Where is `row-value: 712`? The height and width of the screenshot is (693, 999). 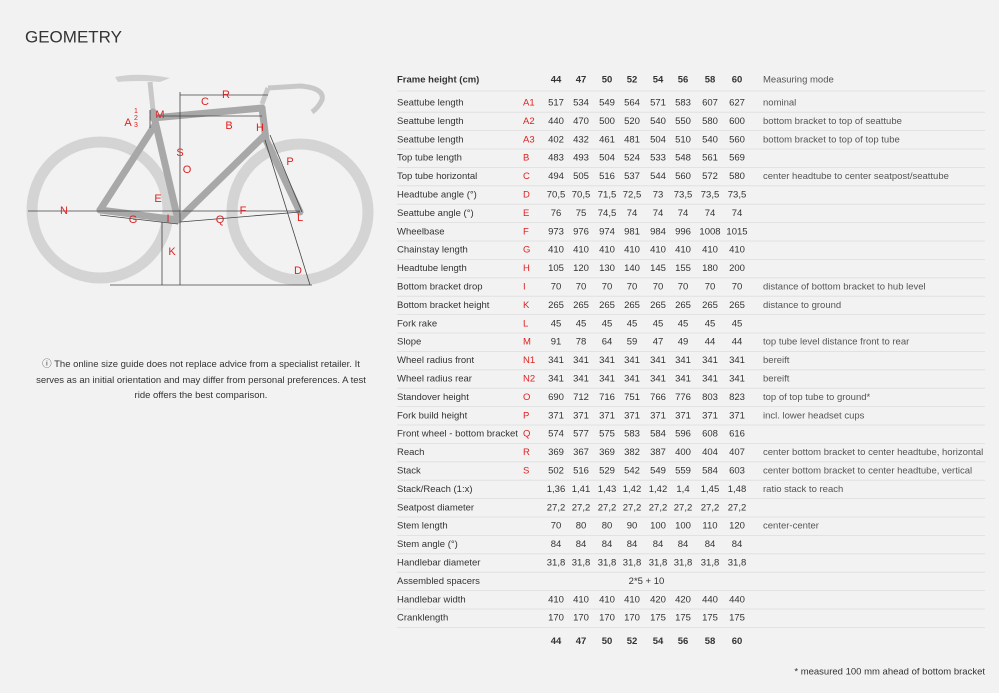 row-value: 712 is located at coordinates (581, 397).